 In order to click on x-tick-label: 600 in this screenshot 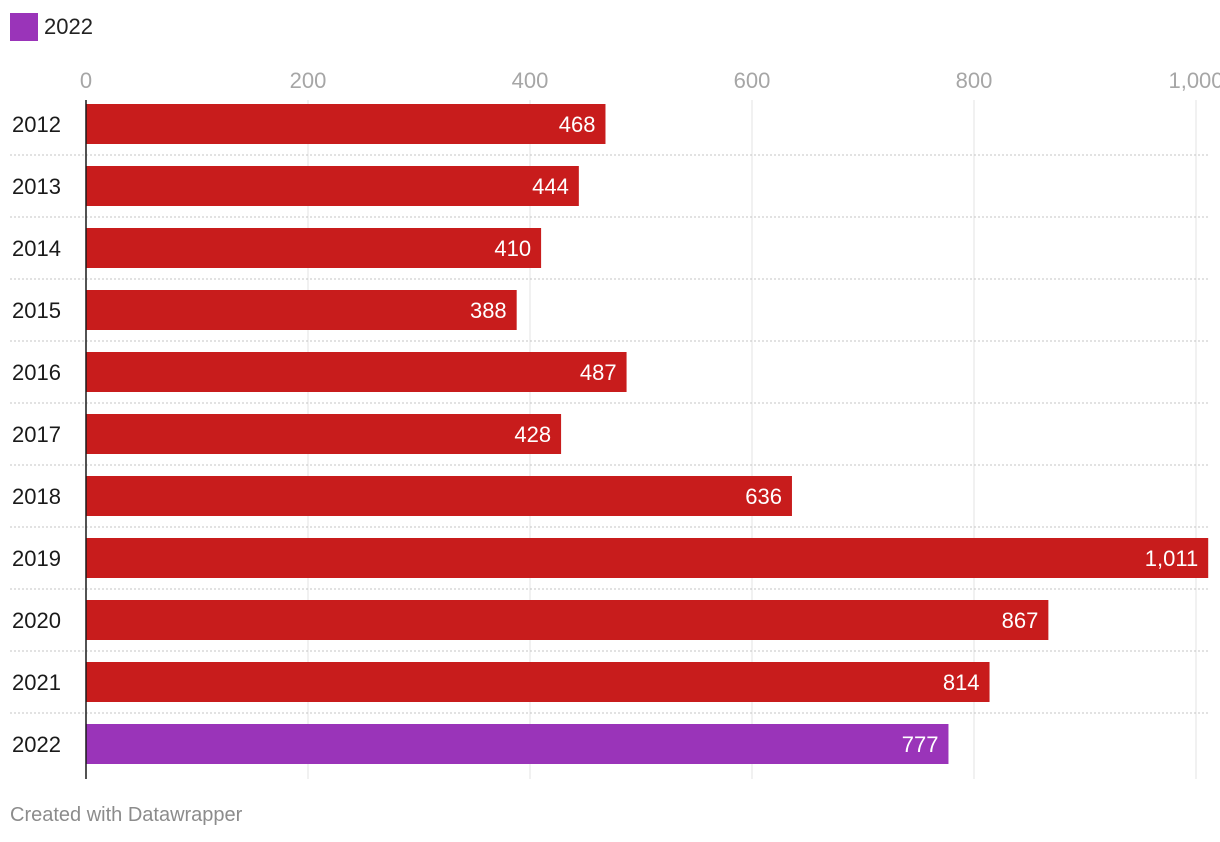, I will do `click(752, 80)`.